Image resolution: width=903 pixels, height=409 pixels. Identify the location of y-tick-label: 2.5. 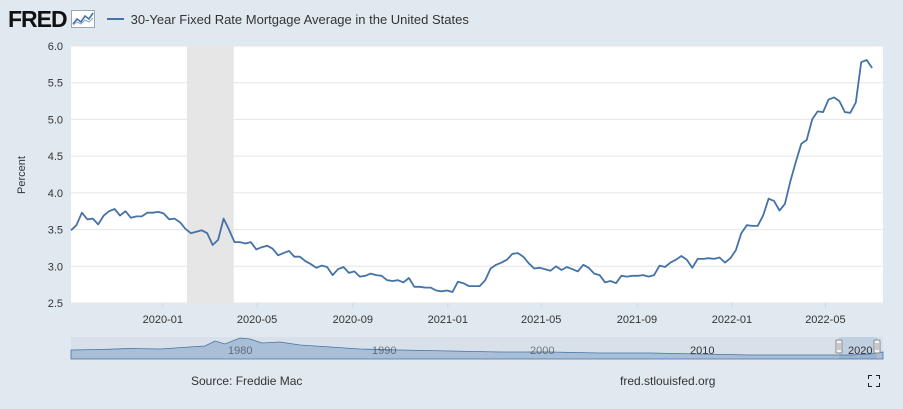
(55, 304).